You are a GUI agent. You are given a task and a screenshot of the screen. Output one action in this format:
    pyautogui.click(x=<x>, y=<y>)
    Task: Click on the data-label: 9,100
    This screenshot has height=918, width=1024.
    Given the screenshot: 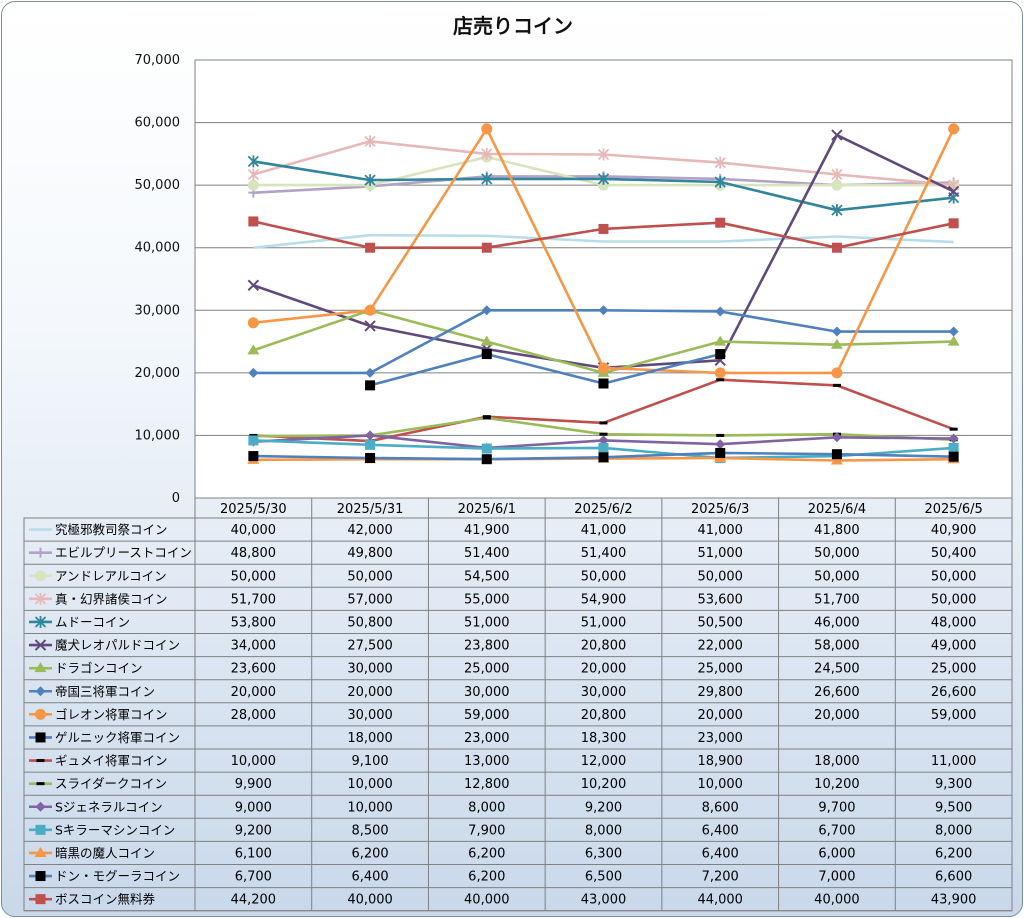 What is the action you would take?
    pyautogui.click(x=369, y=761)
    